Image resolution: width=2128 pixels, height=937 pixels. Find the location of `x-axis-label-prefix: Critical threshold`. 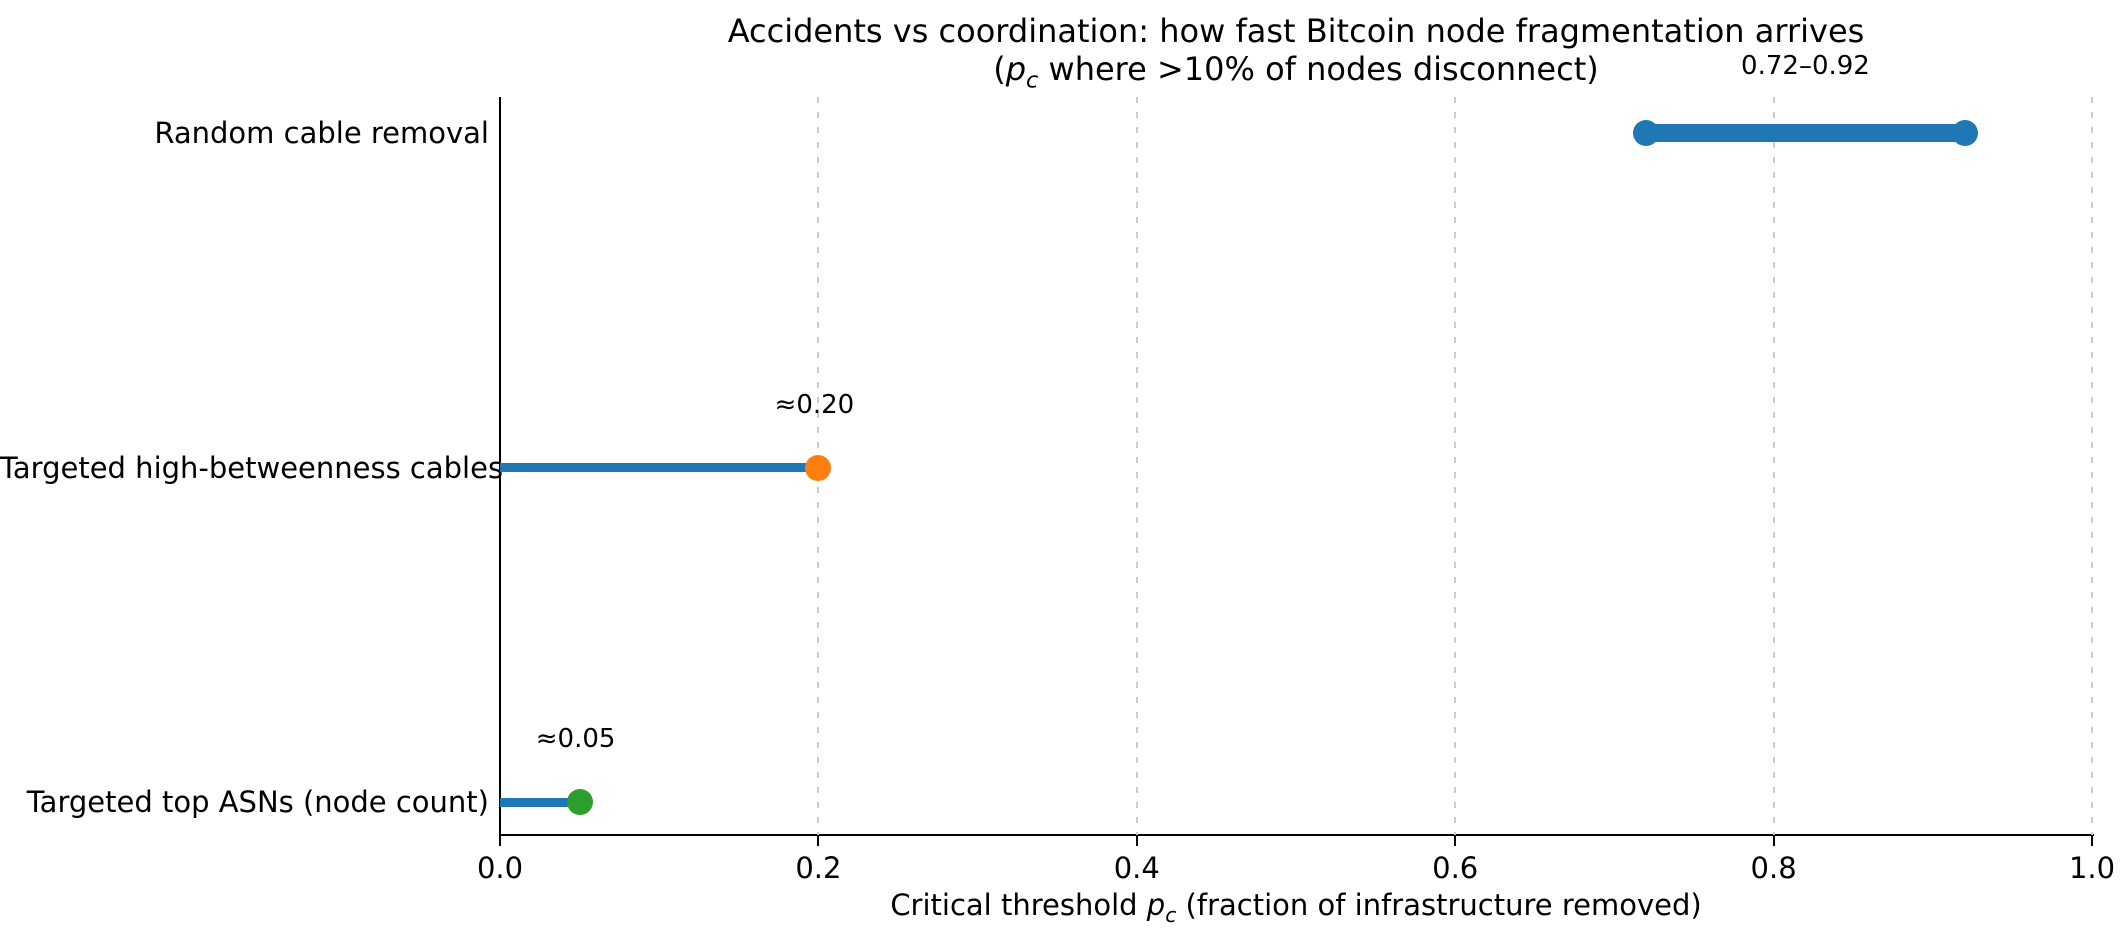

x-axis-label-prefix: Critical threshold is located at coordinates (1018, 905).